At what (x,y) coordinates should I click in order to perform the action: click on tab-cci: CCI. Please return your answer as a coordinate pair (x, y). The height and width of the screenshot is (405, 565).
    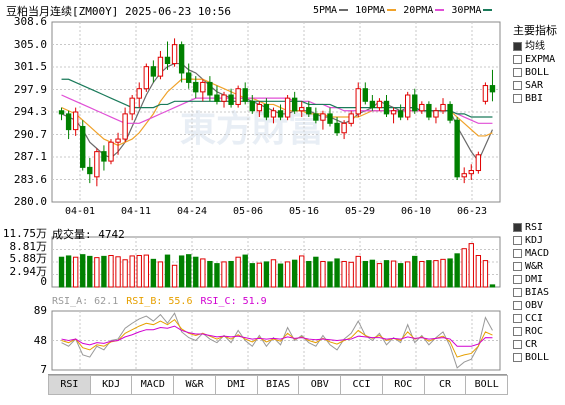
    Looking at the image, I should click on (361, 385).